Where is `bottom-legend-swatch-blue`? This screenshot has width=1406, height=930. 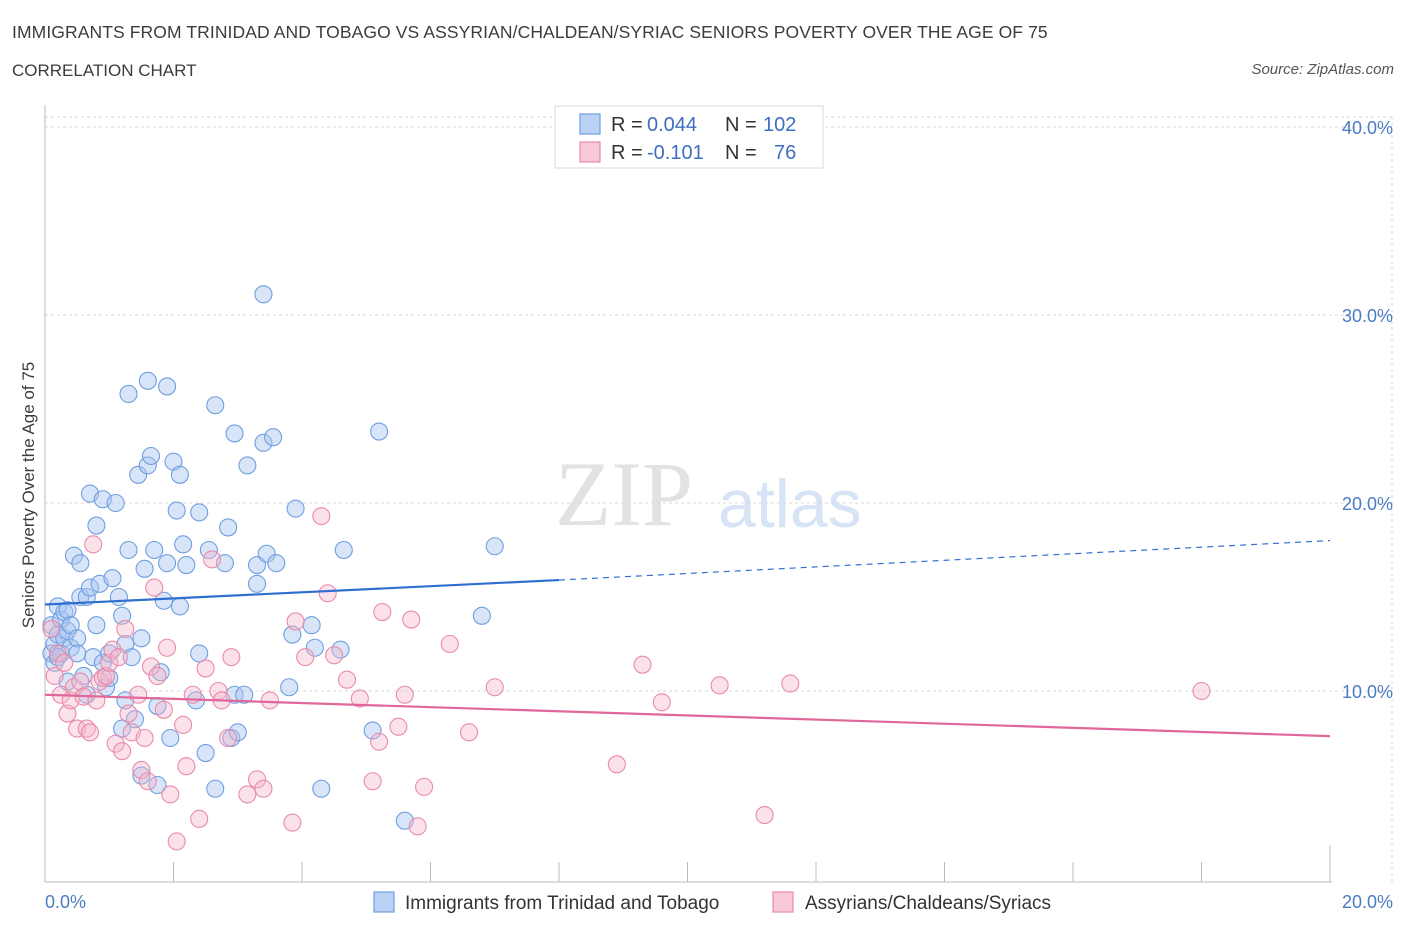 bottom-legend-swatch-blue is located at coordinates (384, 902).